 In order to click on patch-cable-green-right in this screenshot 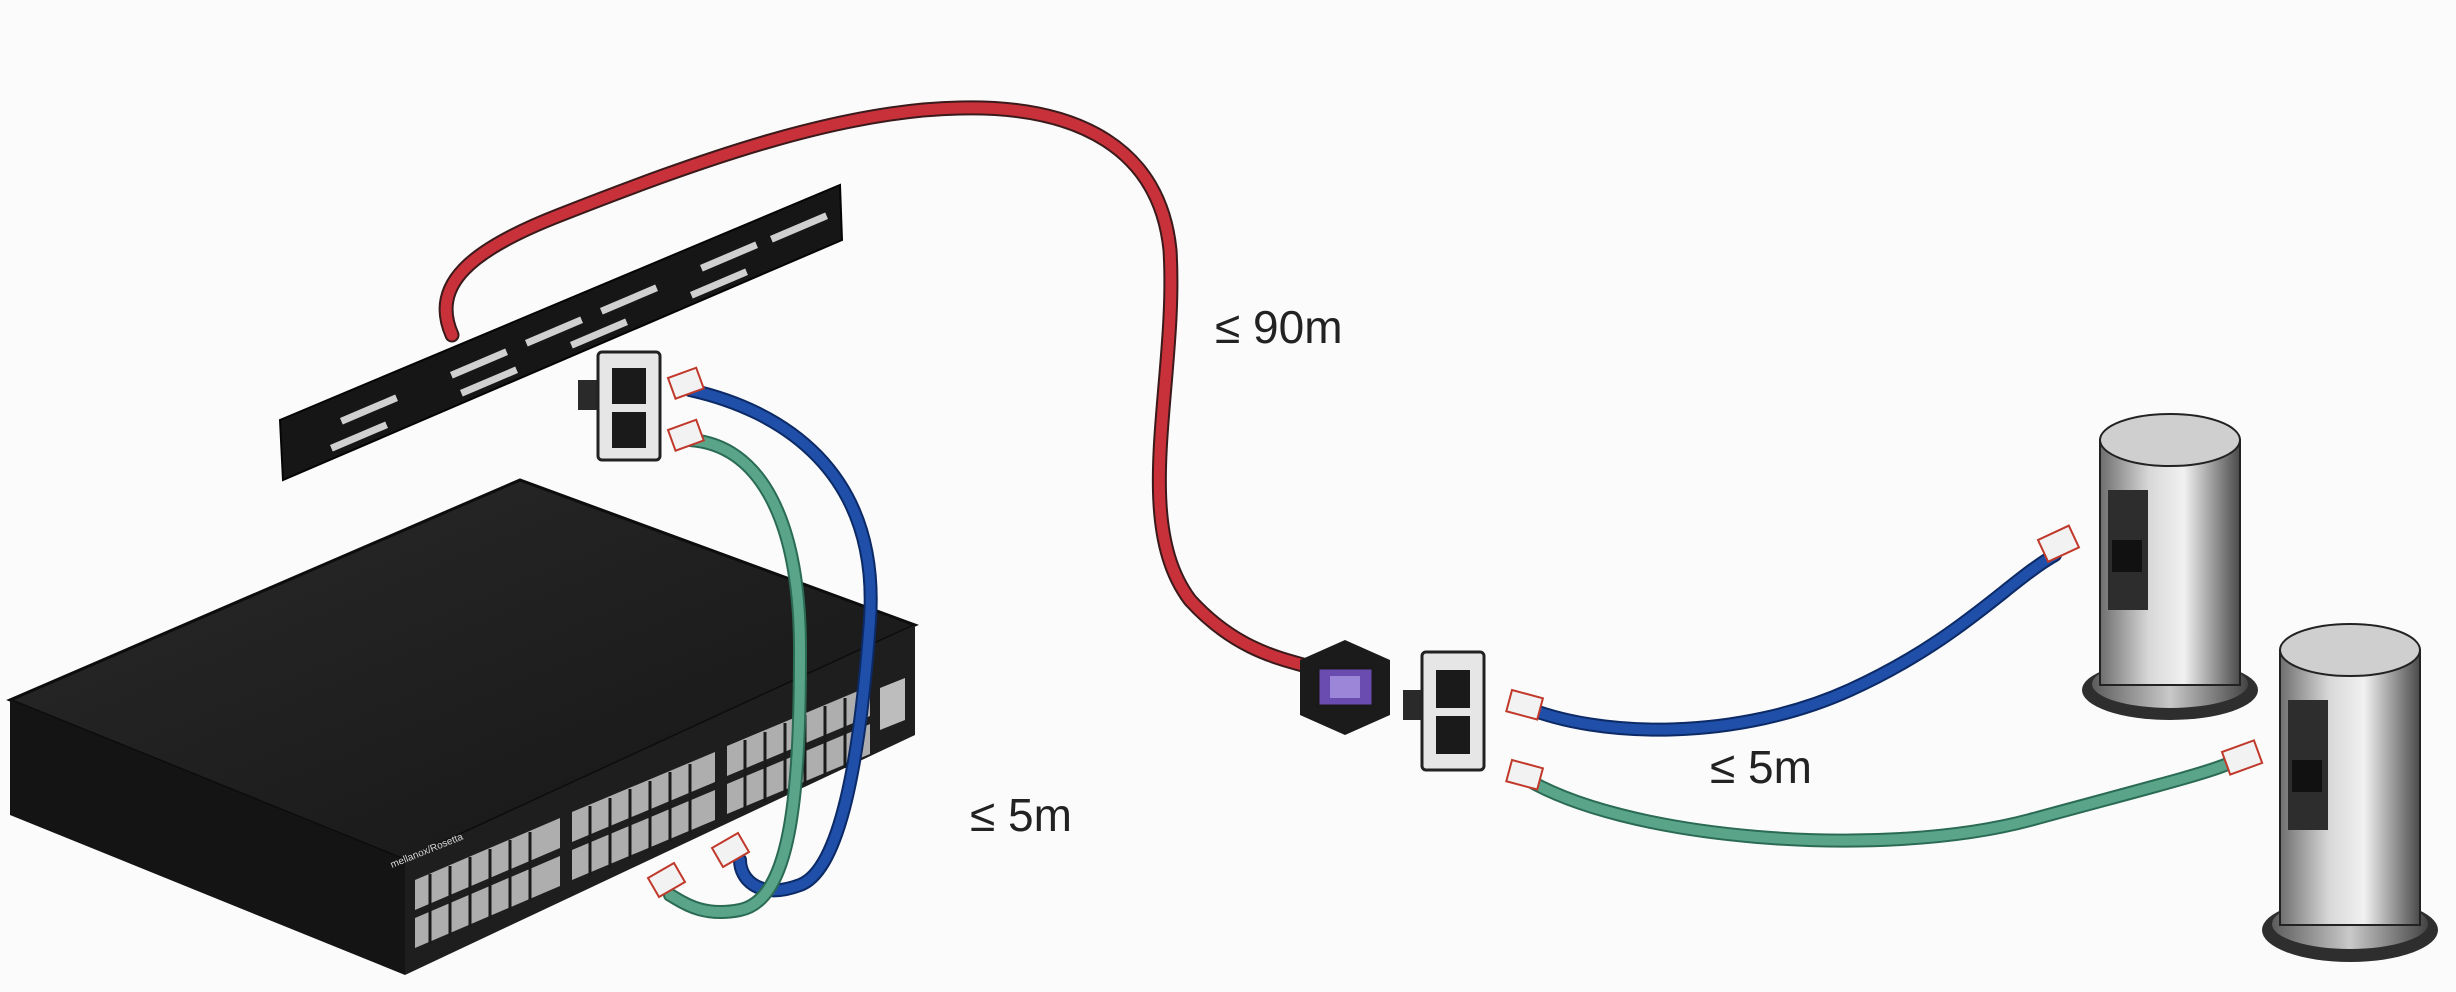, I will do `click(1872, 803)`.